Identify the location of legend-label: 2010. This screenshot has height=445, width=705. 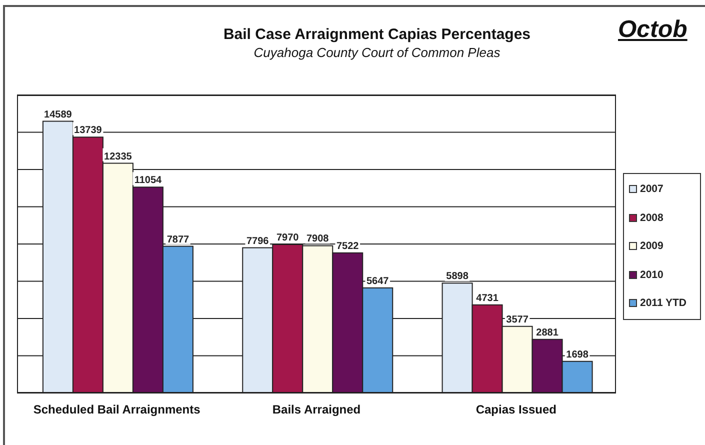
(652, 274).